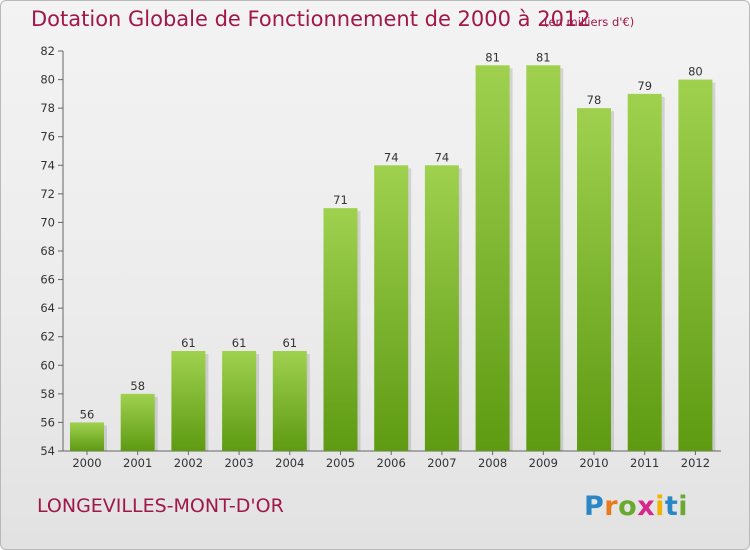 This screenshot has height=550, width=750. I want to click on data-label: 78, so click(594, 100).